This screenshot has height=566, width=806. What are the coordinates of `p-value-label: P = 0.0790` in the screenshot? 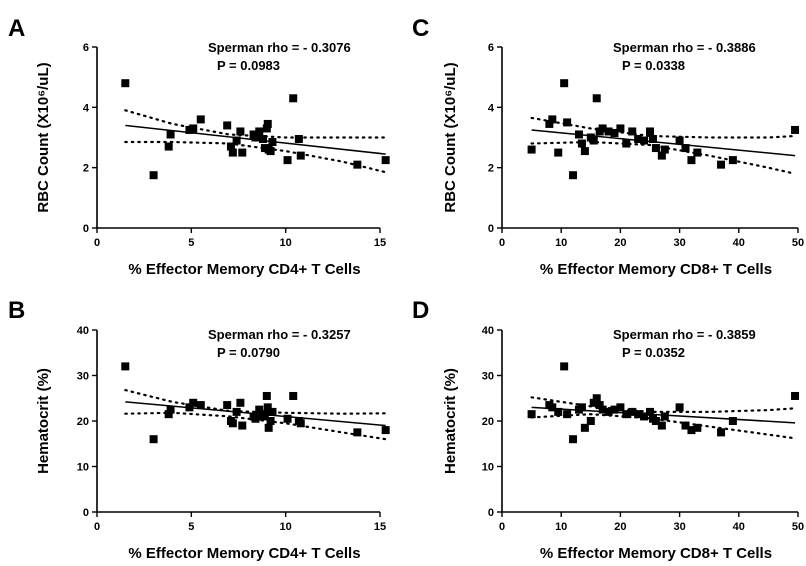 It's located at (248, 352).